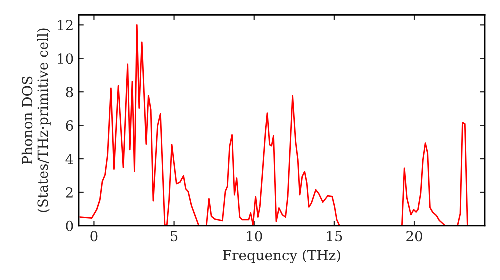 Image resolution: width=500 pixels, height=280 pixels. Describe the element at coordinates (70, 92) in the screenshot. I see `y-tick-label: 8` at that location.